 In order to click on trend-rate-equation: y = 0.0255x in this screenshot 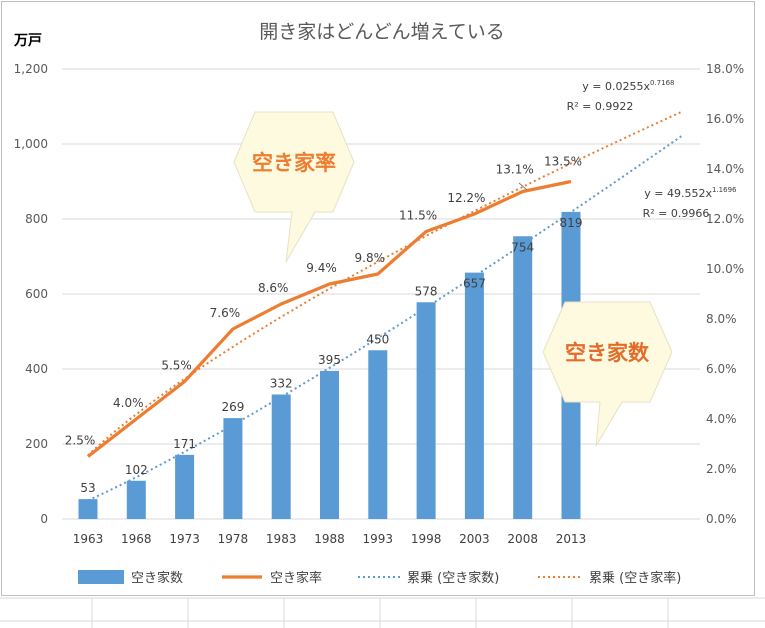, I will do `click(616, 86)`.